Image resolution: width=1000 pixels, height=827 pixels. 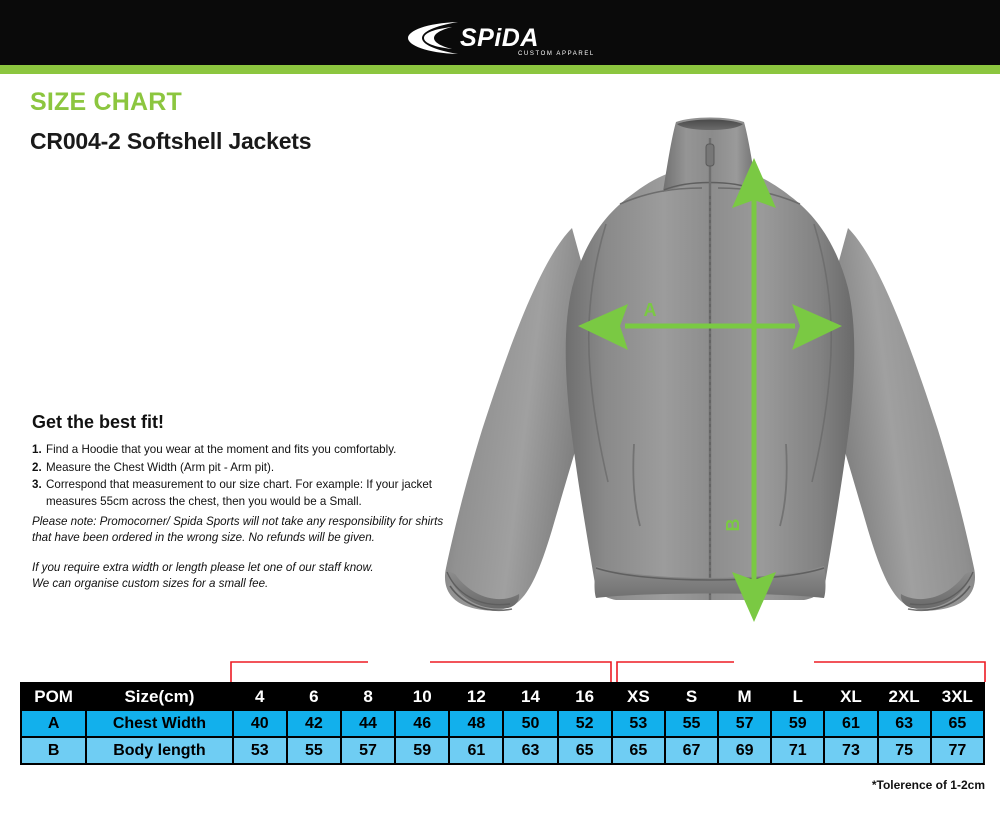 What do you see at coordinates (710, 155) in the screenshot?
I see `zipper-pull` at bounding box center [710, 155].